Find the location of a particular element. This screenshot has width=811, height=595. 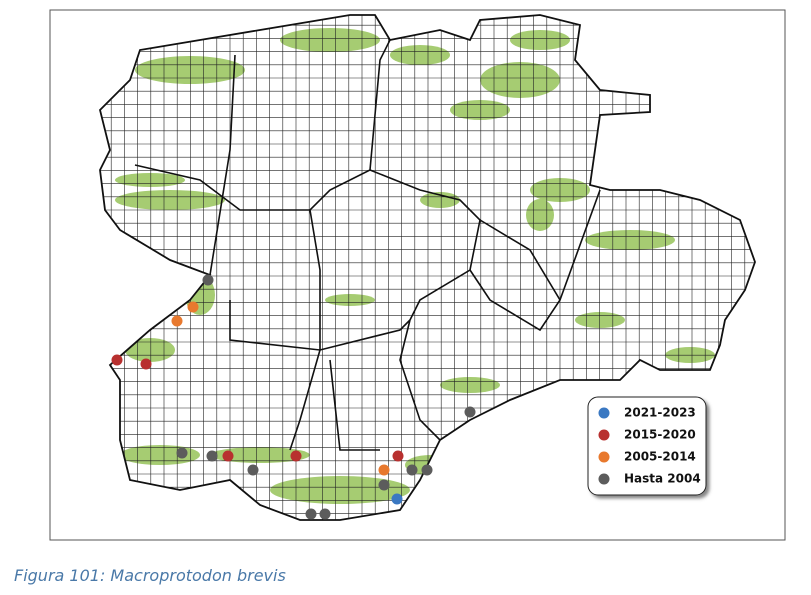

caption: Figura 101: Macroprotodon brevis is located at coordinates (150, 575).